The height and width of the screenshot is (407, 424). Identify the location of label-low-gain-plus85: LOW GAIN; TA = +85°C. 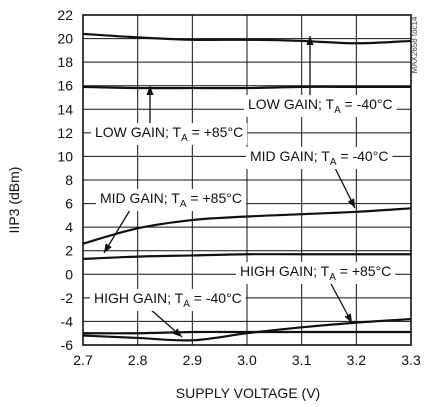
(169, 134).